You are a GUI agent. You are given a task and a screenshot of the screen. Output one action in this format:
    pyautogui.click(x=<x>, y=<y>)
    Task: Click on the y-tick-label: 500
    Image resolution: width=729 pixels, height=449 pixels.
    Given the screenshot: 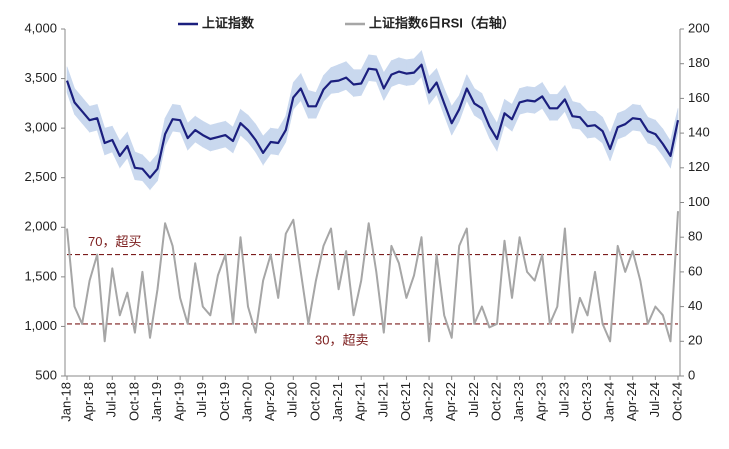 What is the action you would take?
    pyautogui.click(x=46, y=374)
    